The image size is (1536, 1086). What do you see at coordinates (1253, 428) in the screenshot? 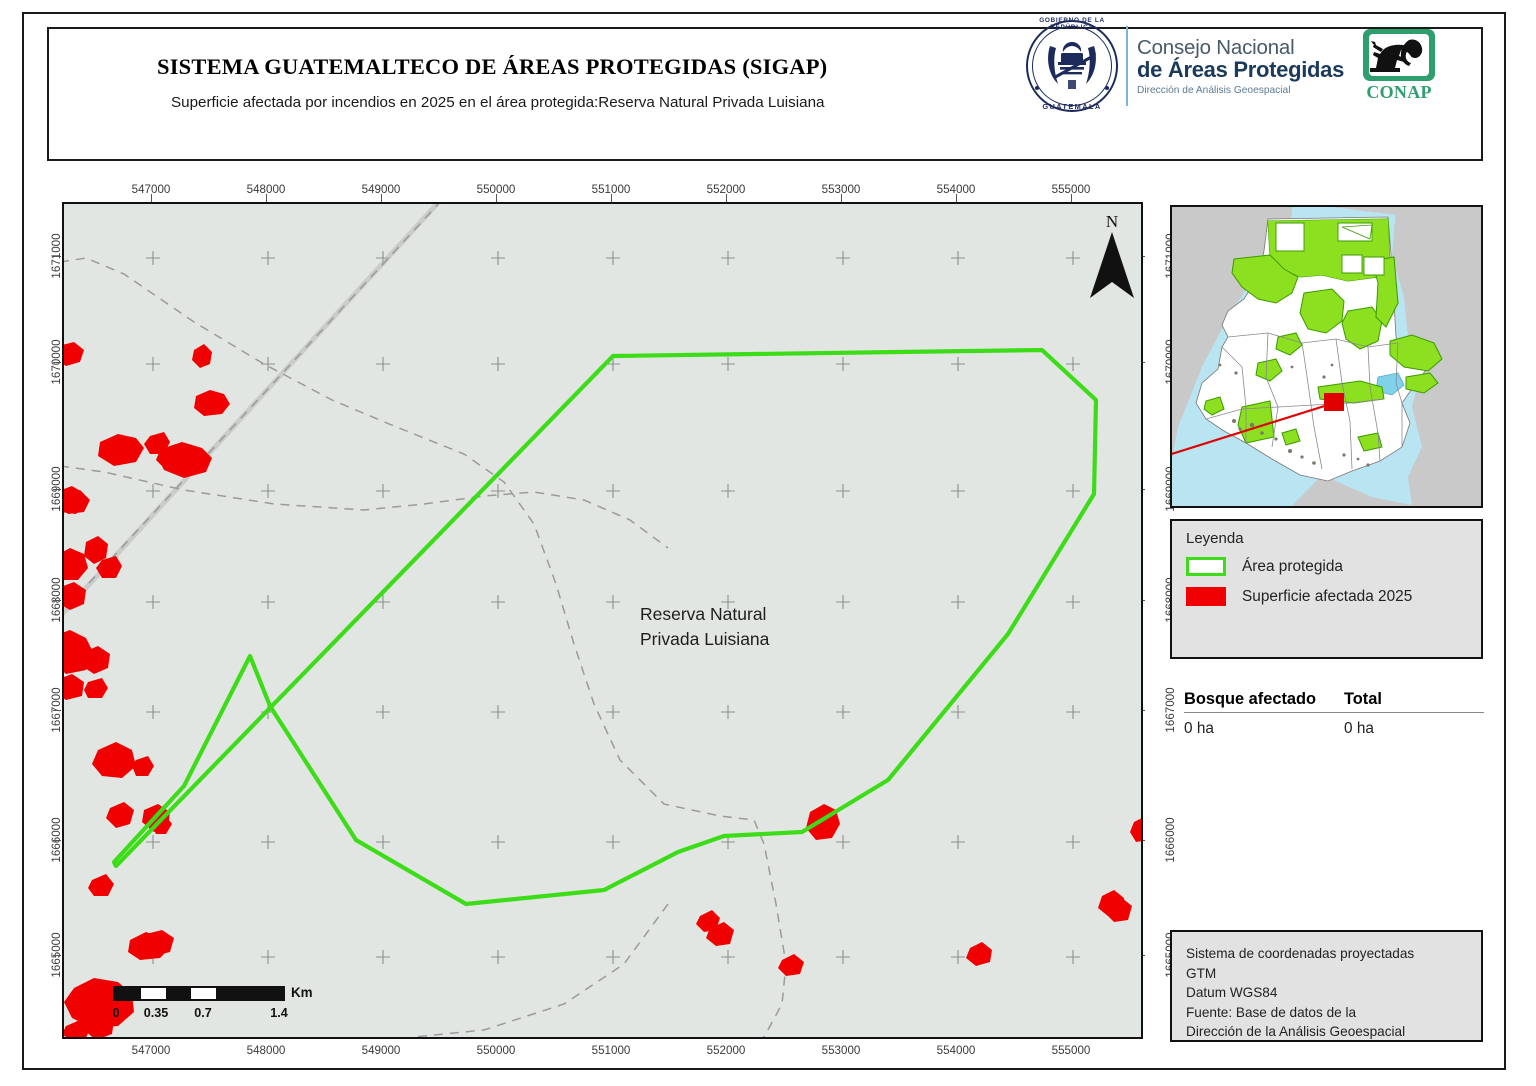
I see `locator-leader-line` at bounding box center [1253, 428].